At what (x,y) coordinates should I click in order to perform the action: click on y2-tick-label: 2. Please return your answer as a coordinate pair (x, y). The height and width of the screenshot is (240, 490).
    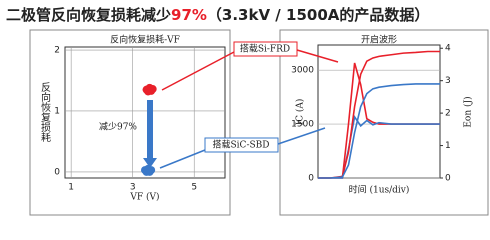
    Looking at the image, I should click on (448, 114).